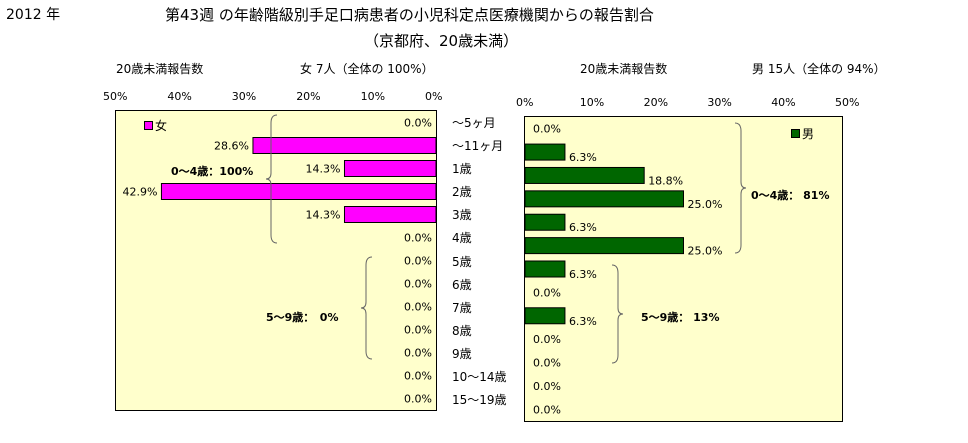 This screenshot has height=443, width=968. I want to click on chart-title: 第43週 の年齢階級別手足口病患者の小児科定点医療機関からの報告割合, so click(409, 15).